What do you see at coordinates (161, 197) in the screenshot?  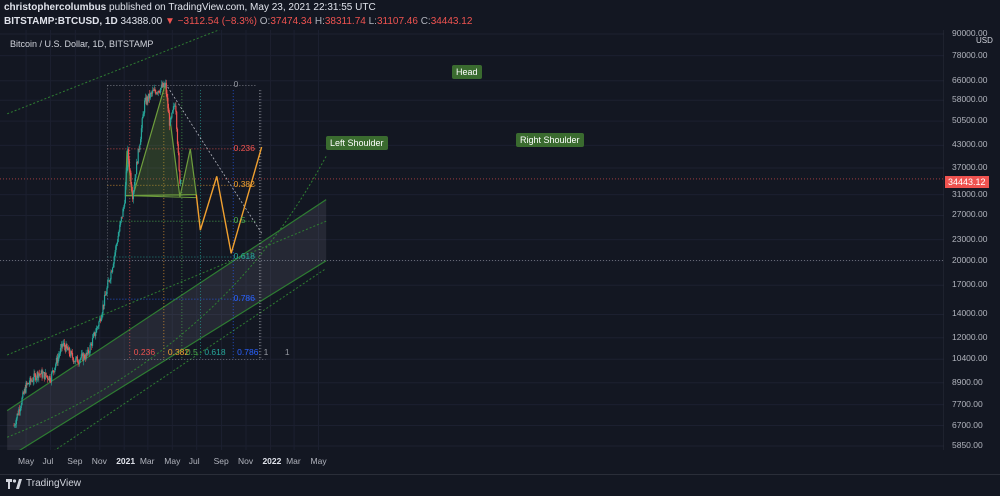 I see `neckline` at bounding box center [161, 197].